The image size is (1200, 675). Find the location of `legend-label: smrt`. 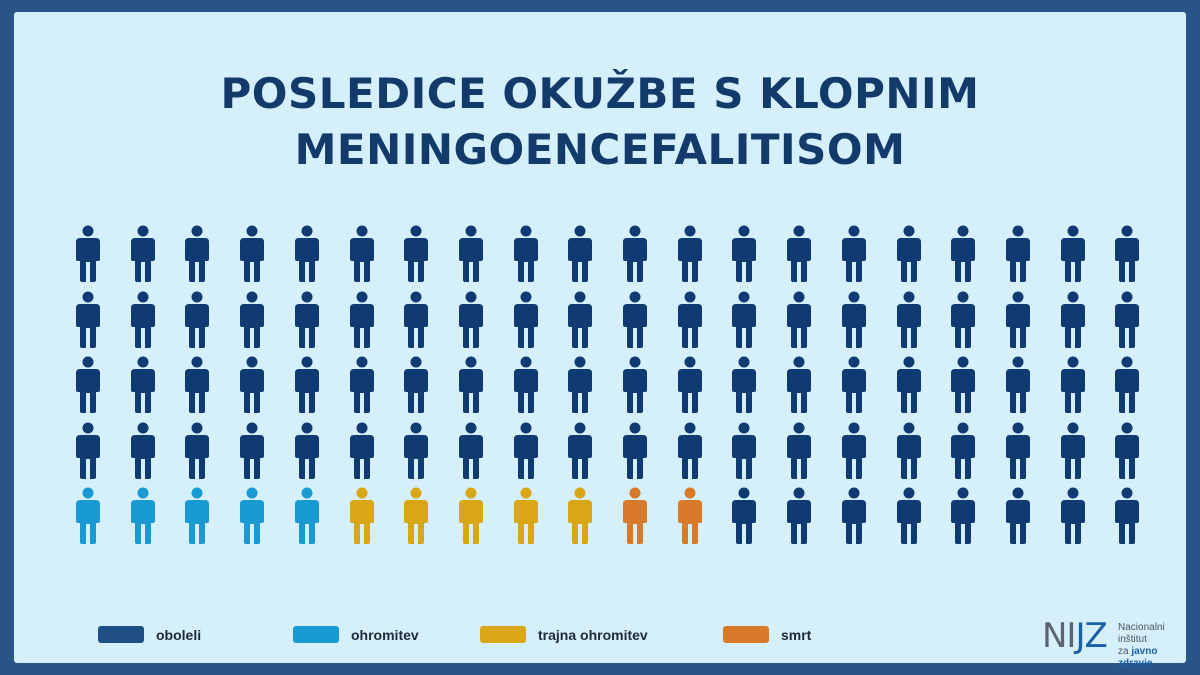

legend-label: smrt is located at coordinates (796, 635).